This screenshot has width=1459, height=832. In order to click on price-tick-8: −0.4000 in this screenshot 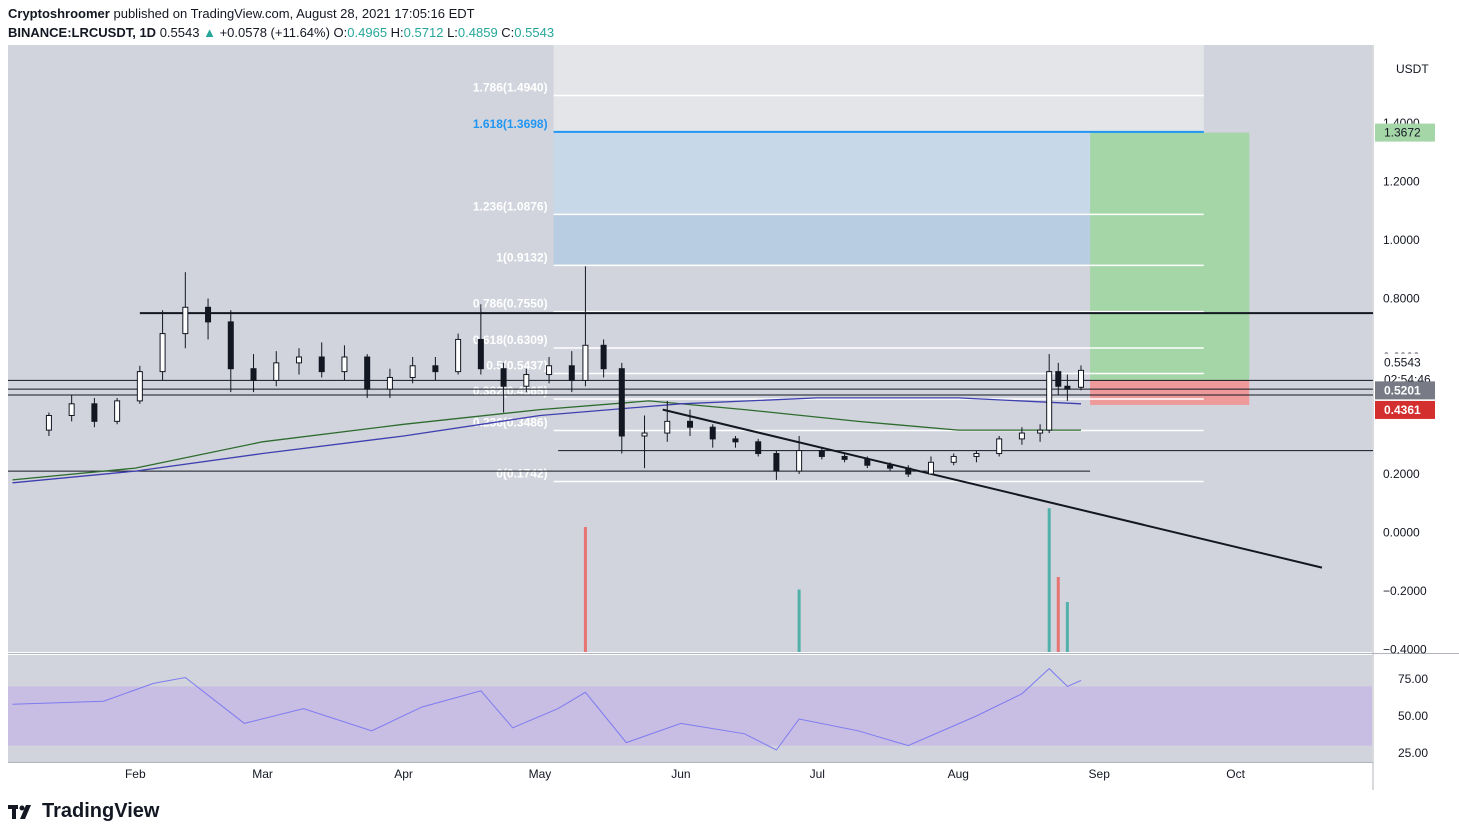, I will do `click(1405, 650)`.